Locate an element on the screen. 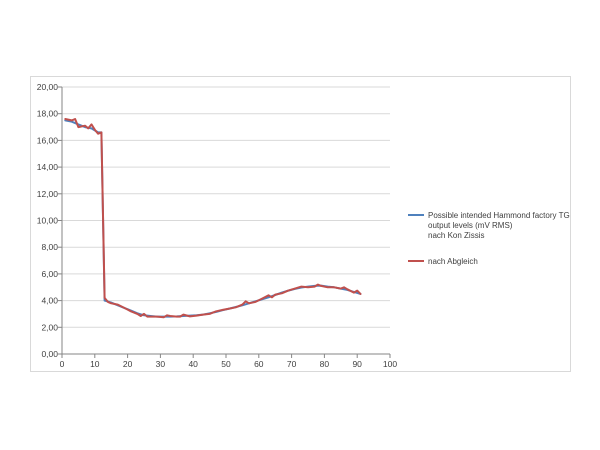 This screenshot has height=450, width=600. x-tick-label: 50 is located at coordinates (226, 364).